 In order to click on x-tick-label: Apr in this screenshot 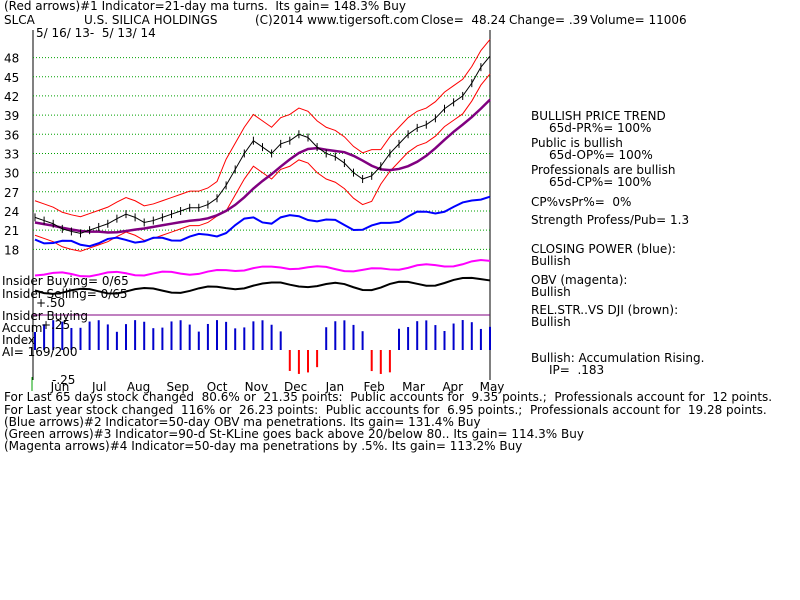, I will do `click(452, 387)`.